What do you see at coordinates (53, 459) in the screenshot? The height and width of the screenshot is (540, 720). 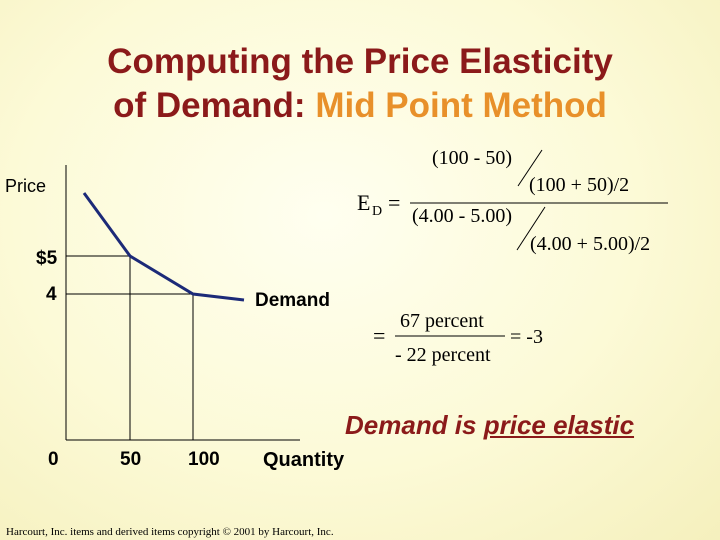 I see `quantity-tick-0: 0` at bounding box center [53, 459].